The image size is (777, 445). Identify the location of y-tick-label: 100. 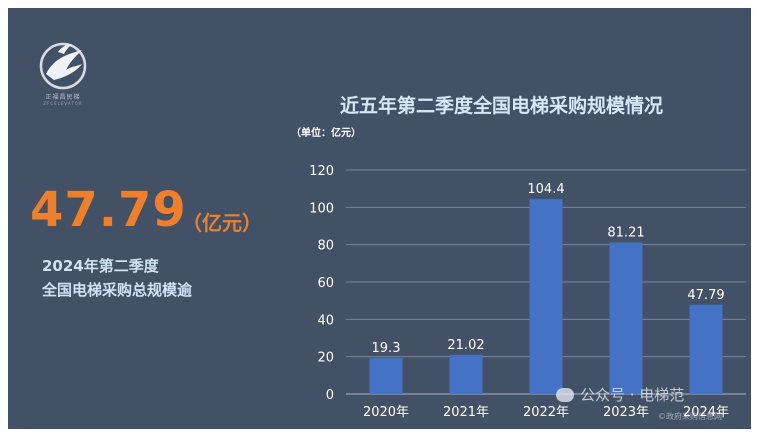
(321, 208).